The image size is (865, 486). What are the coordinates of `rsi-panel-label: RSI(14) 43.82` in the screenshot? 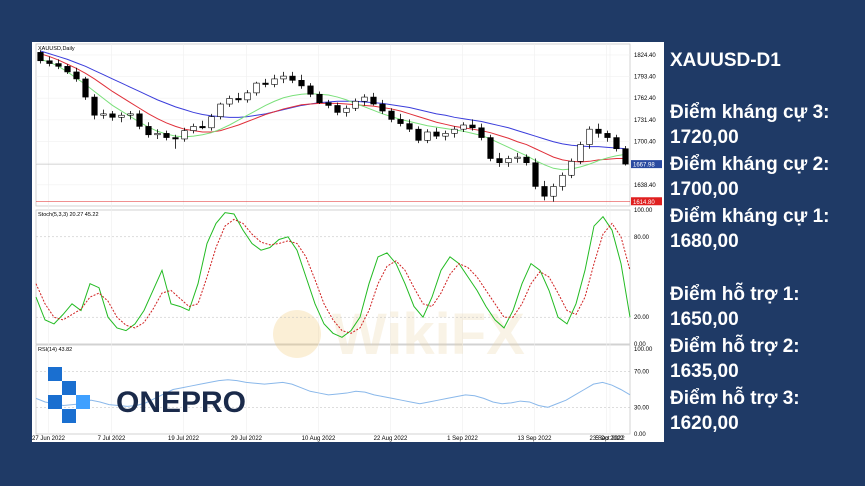 It's located at (55, 350).